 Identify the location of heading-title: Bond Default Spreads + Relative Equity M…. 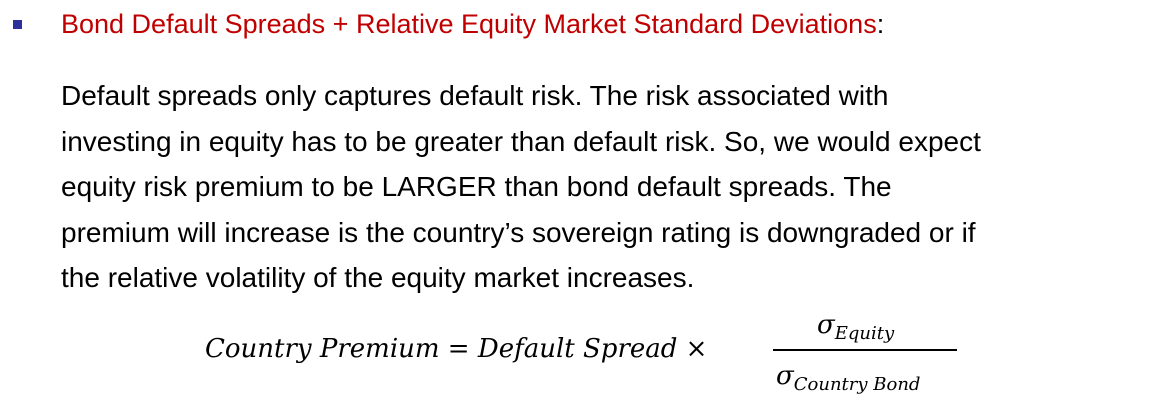
(469, 24).